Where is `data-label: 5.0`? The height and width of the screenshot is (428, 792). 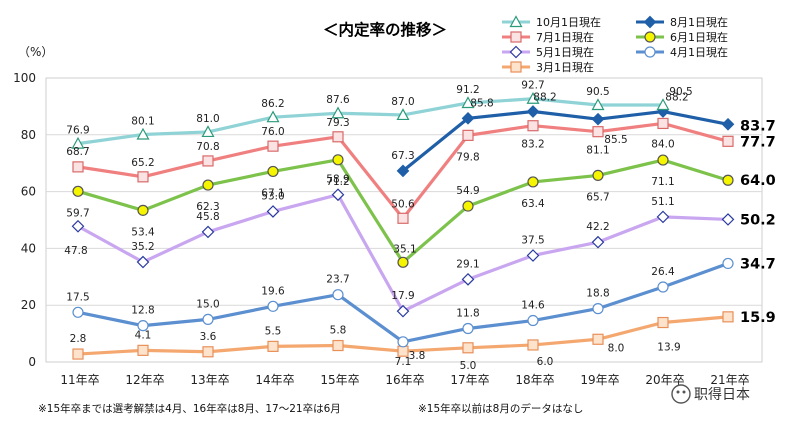 data-label: 5.0 is located at coordinates (468, 366).